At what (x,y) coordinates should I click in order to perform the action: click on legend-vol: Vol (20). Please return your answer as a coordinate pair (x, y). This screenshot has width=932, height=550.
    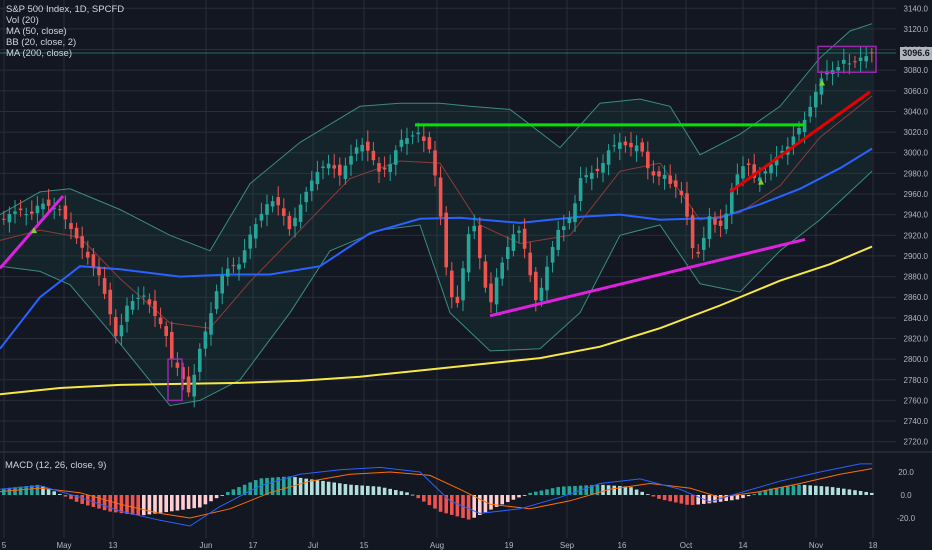
    Looking at the image, I should click on (22, 20).